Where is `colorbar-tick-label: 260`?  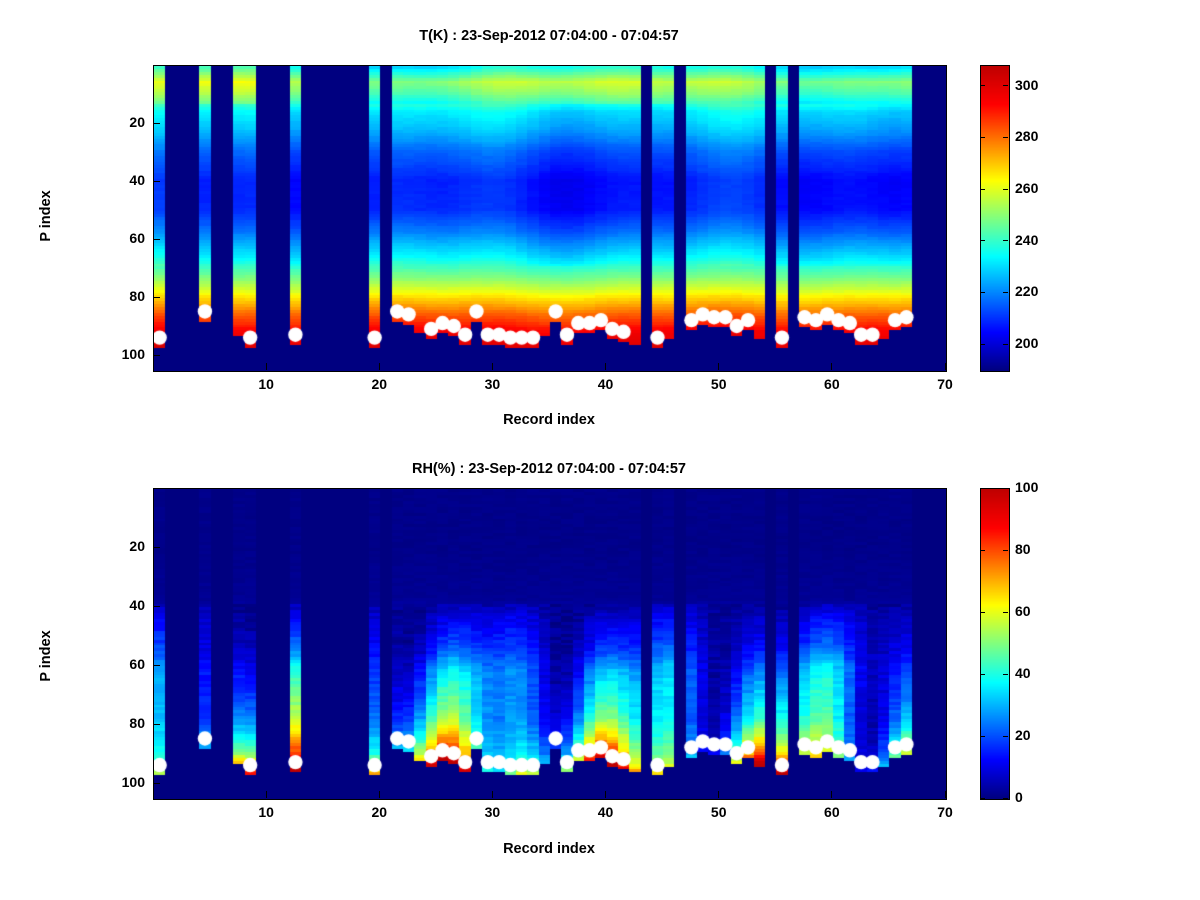 colorbar-tick-label: 260 is located at coordinates (1027, 188).